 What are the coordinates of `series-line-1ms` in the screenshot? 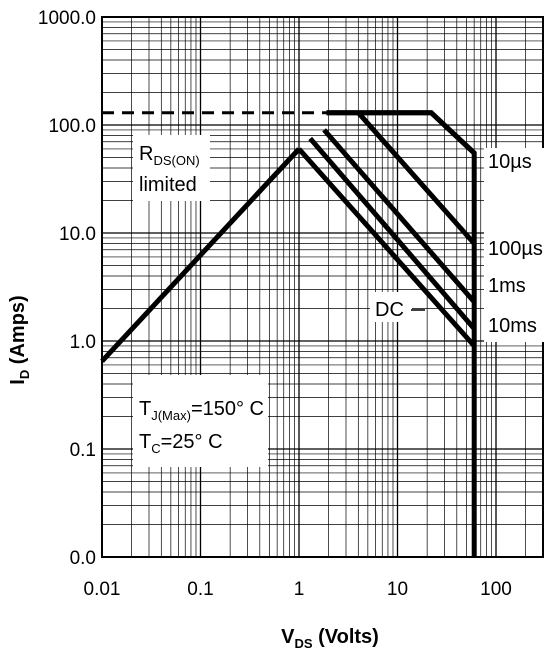 It's located at (399, 216).